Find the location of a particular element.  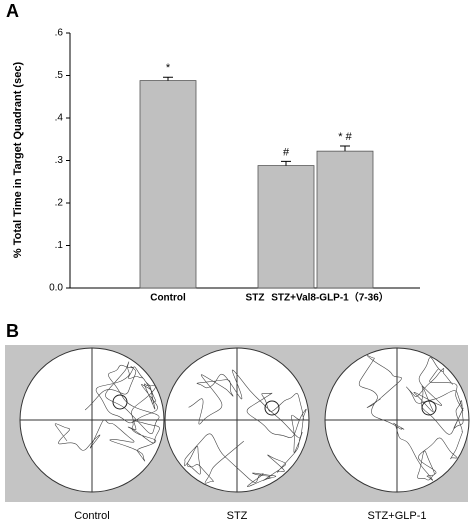

y-axis-label: % Total Time in Target Quadrant (sec) is located at coordinates (18, 160).